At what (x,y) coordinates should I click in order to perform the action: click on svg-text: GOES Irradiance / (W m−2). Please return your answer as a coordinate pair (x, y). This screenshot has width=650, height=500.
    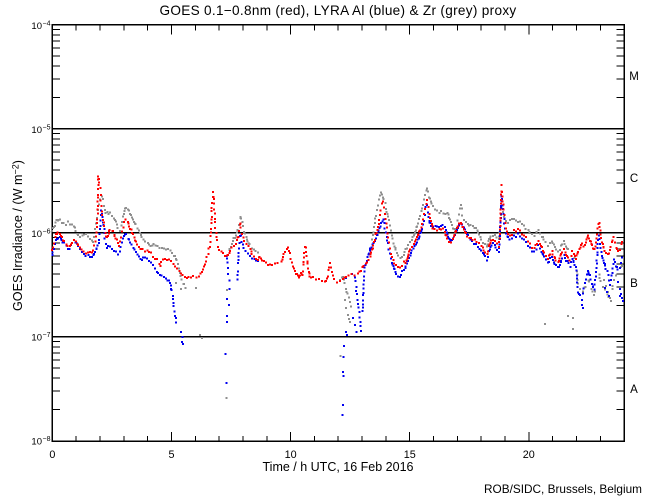
    Looking at the image, I should click on (18, 235).